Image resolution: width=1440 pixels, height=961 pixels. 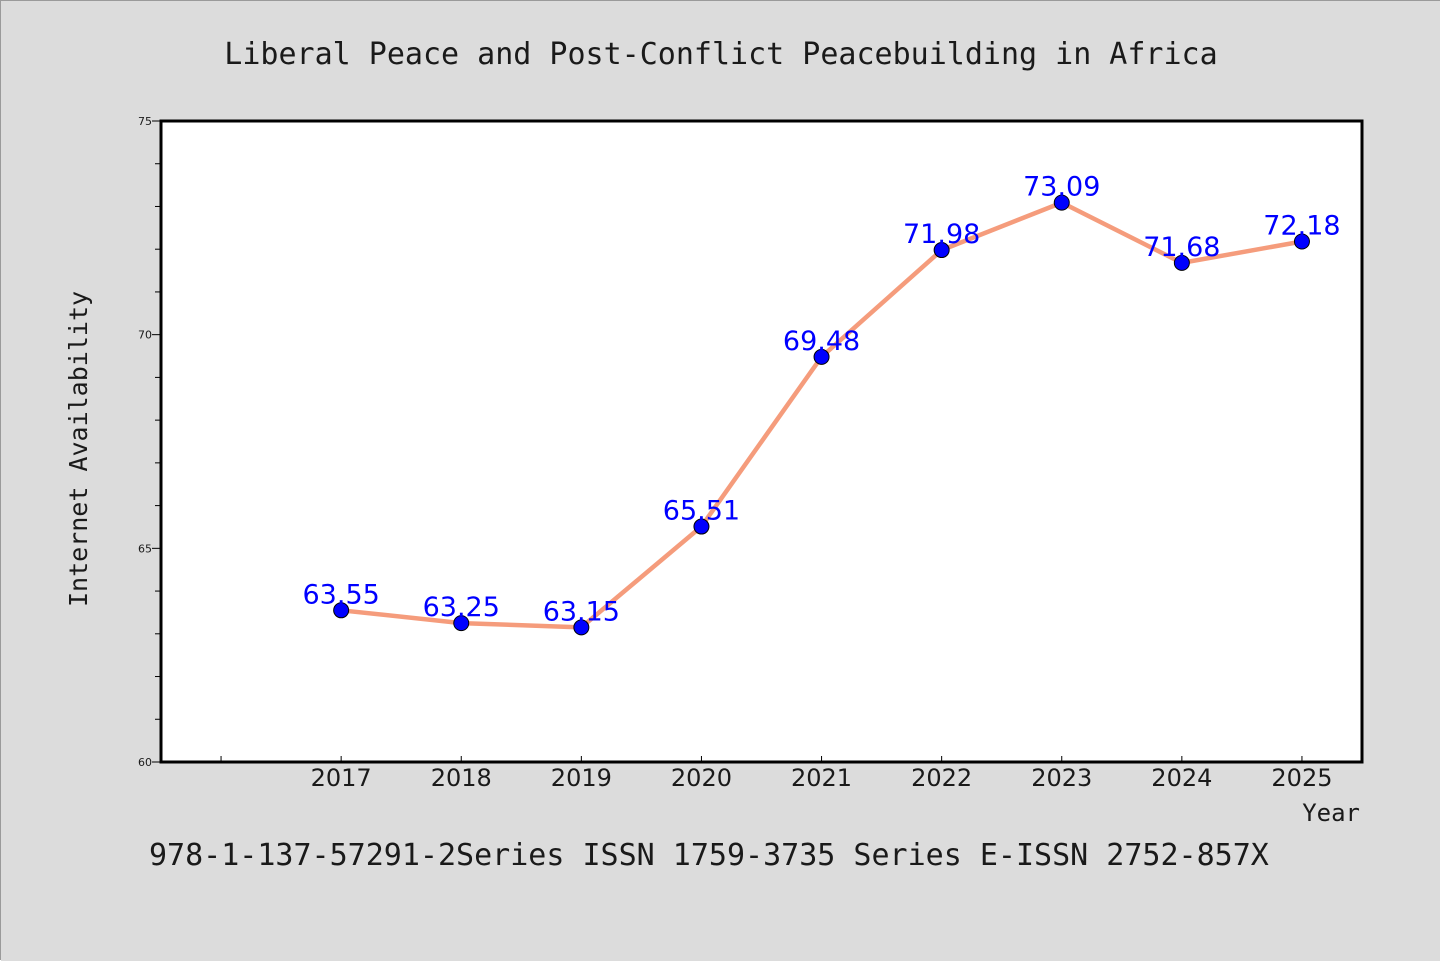 I want to click on data-label: 65.51, so click(x=701, y=511).